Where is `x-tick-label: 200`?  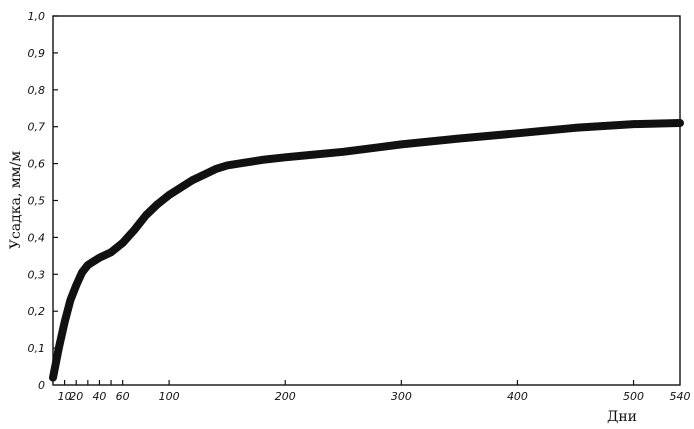
x-tick-label: 200 is located at coordinates (285, 396).